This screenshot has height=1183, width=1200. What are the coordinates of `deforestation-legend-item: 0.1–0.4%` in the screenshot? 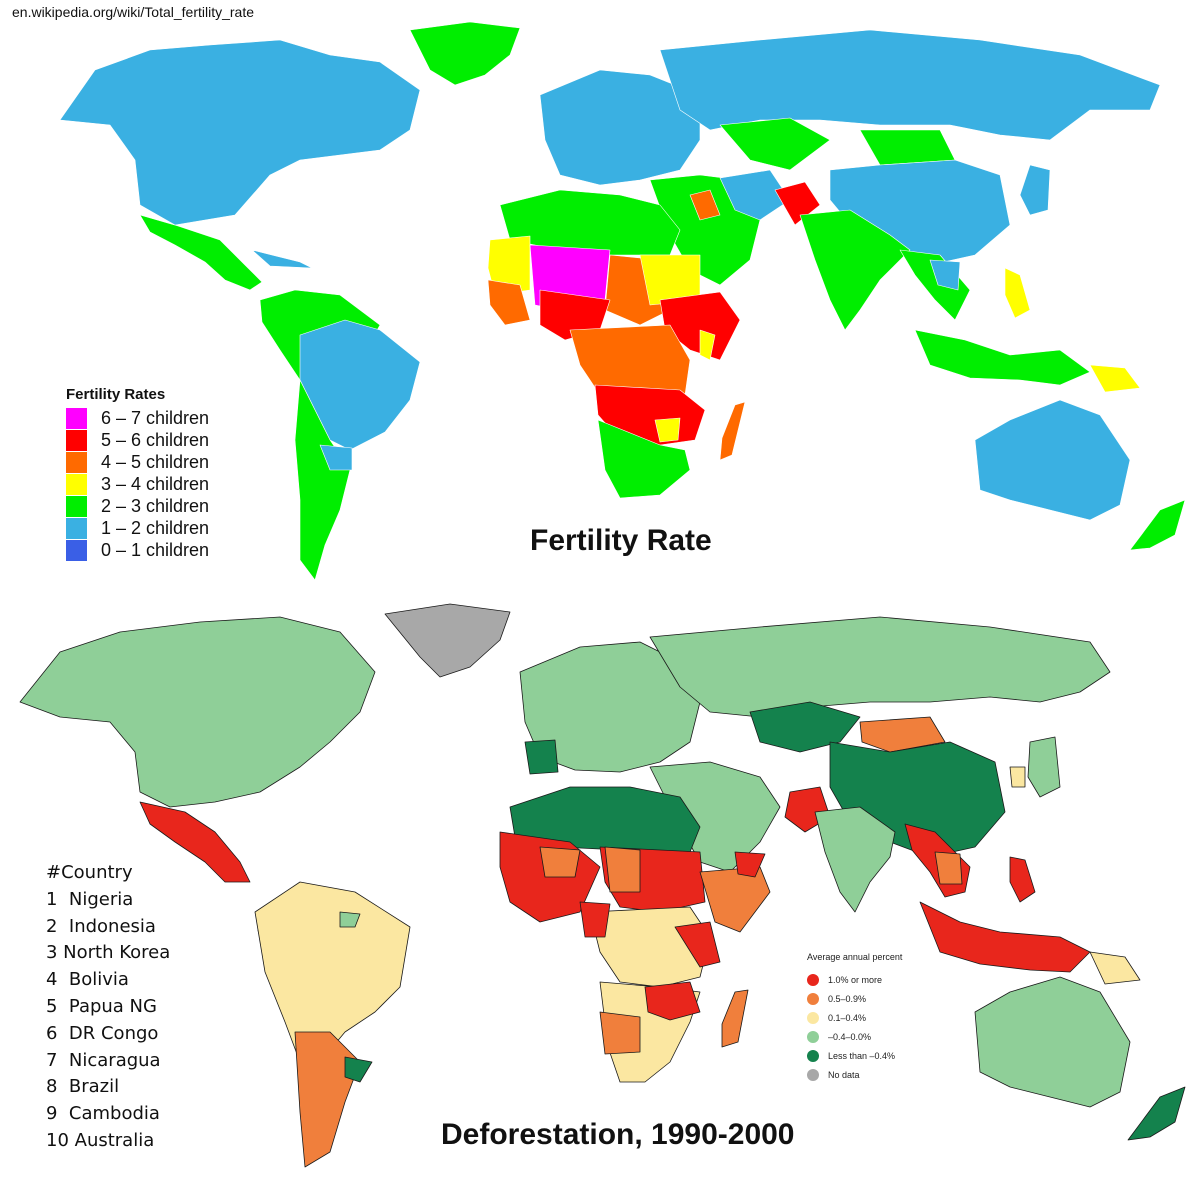 It's located at (854, 1017).